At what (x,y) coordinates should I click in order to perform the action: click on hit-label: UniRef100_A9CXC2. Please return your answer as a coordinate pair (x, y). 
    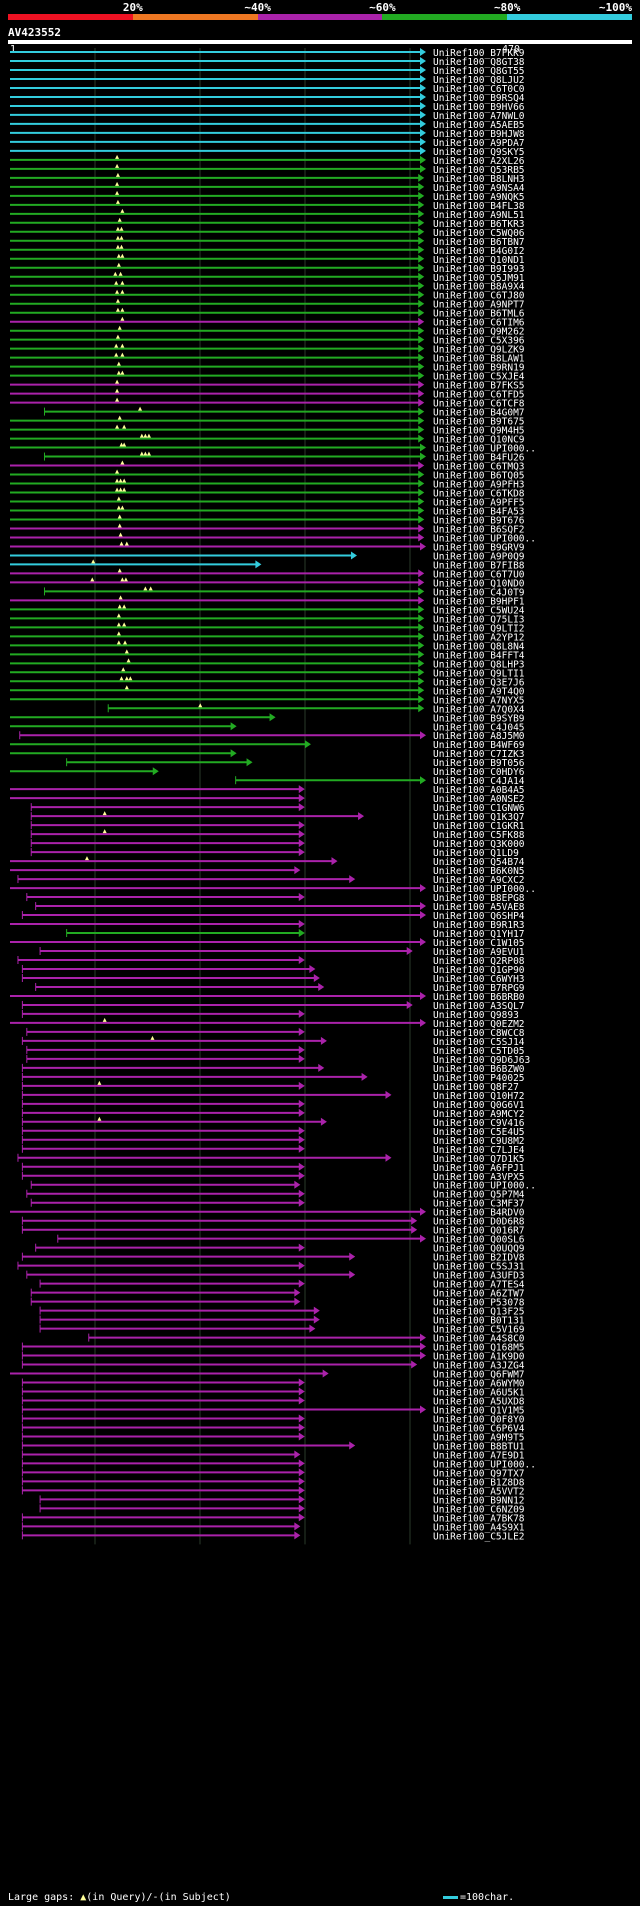
    Looking at the image, I should click on (479, 880).